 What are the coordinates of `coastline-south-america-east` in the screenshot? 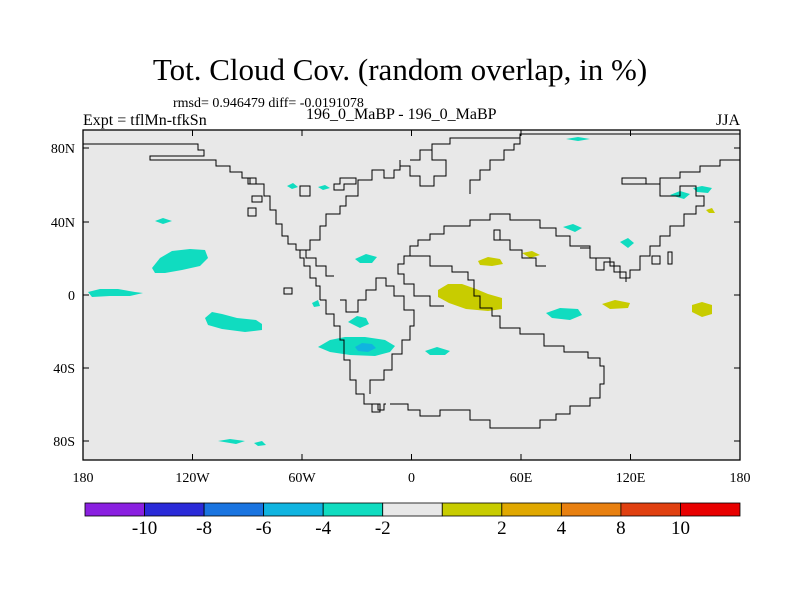 It's located at (377, 335).